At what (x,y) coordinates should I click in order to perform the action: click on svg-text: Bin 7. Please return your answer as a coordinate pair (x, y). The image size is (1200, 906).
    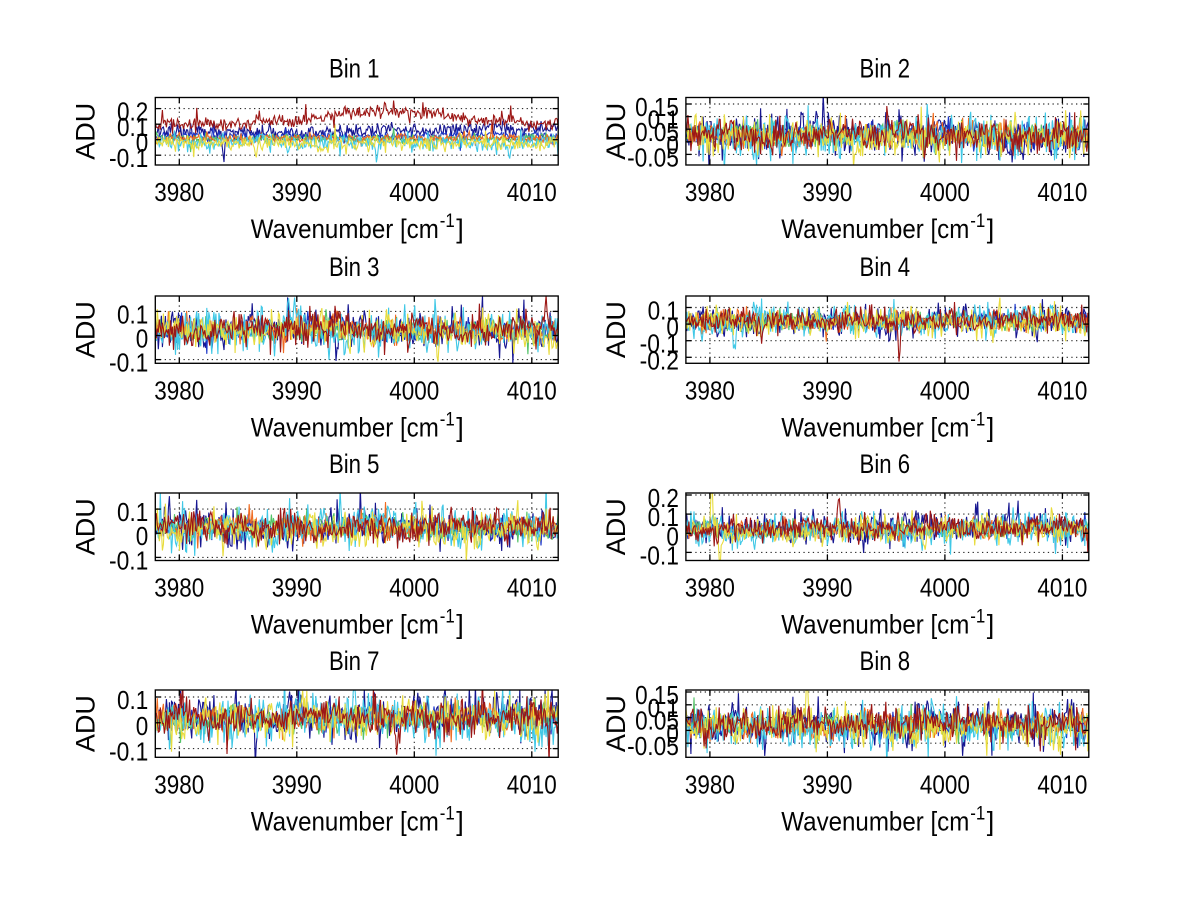
    Looking at the image, I should click on (354, 661).